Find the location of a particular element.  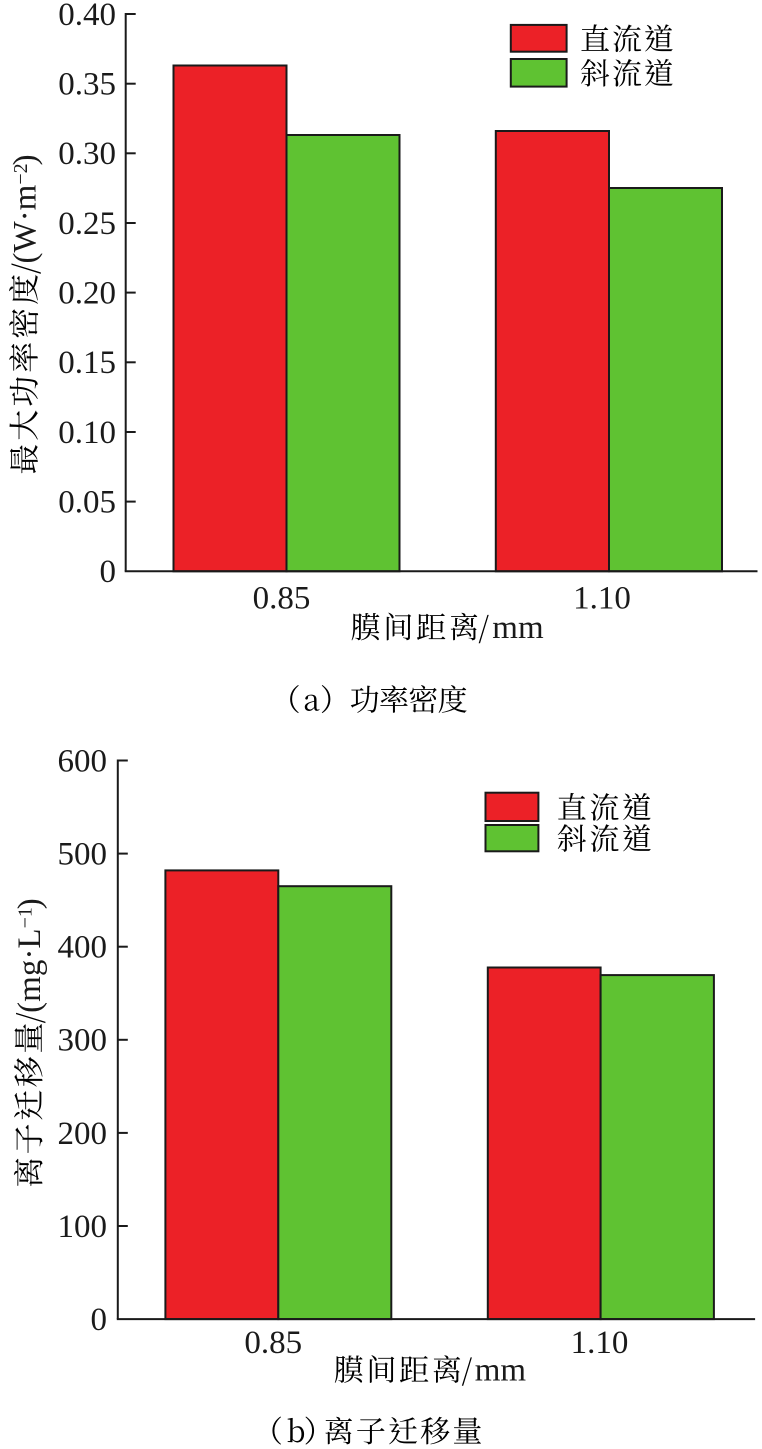

svg-text: 400 is located at coordinates (83, 948).